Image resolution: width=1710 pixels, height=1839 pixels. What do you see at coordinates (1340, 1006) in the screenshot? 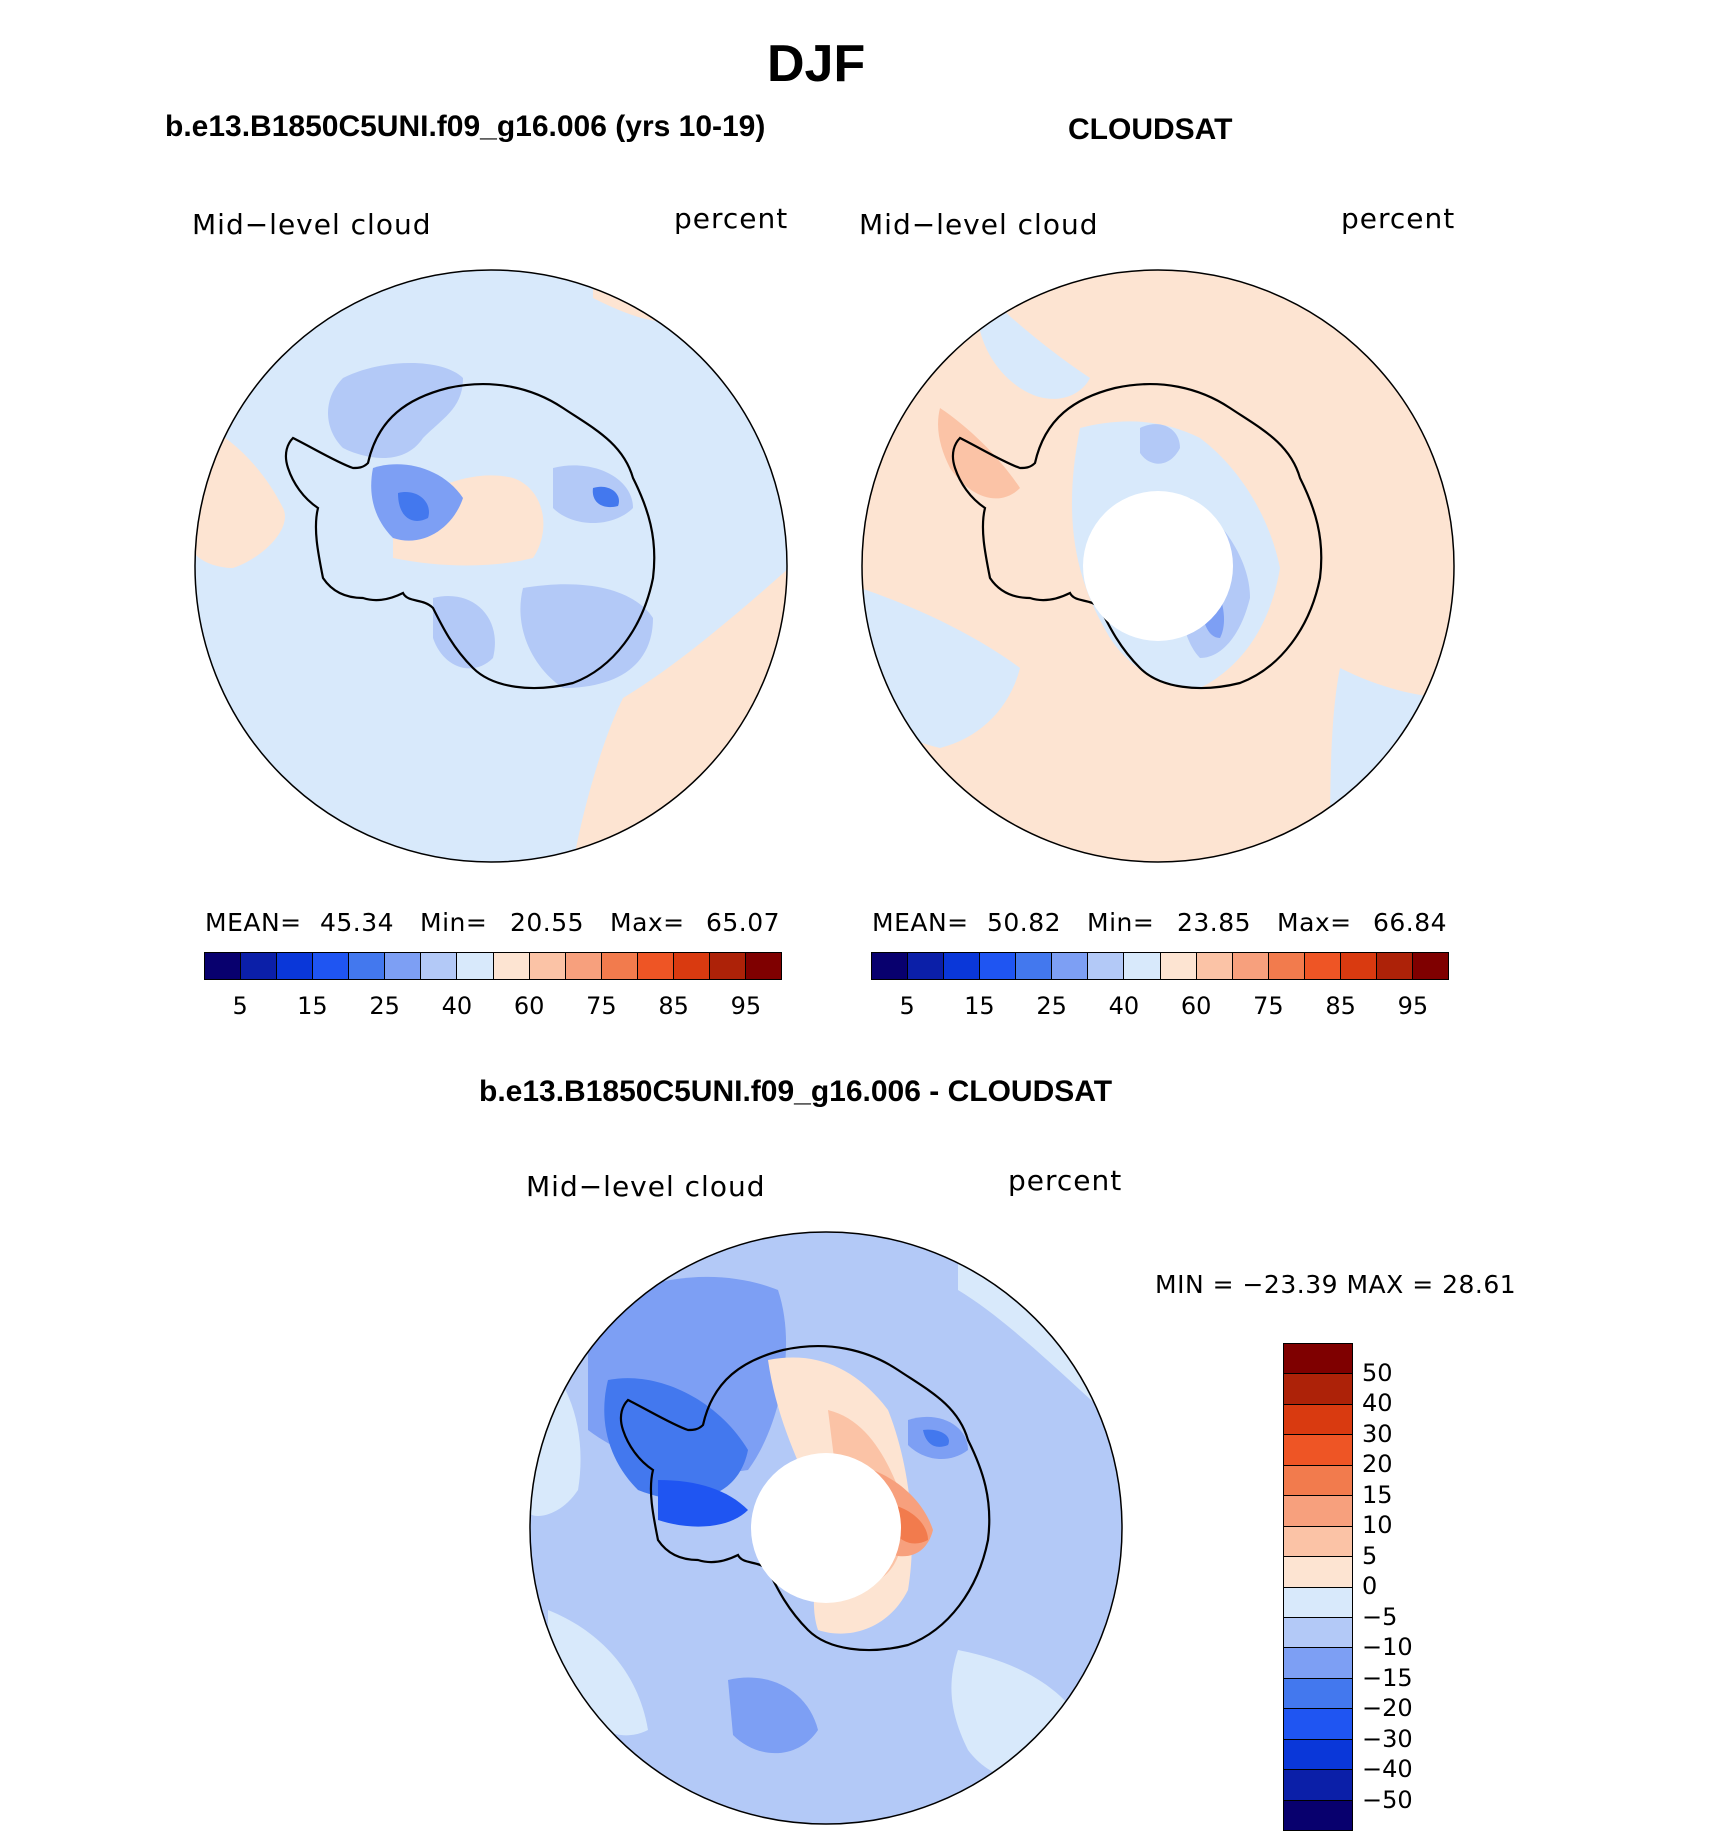
I see `colorbar-tick-label: 85` at bounding box center [1340, 1006].